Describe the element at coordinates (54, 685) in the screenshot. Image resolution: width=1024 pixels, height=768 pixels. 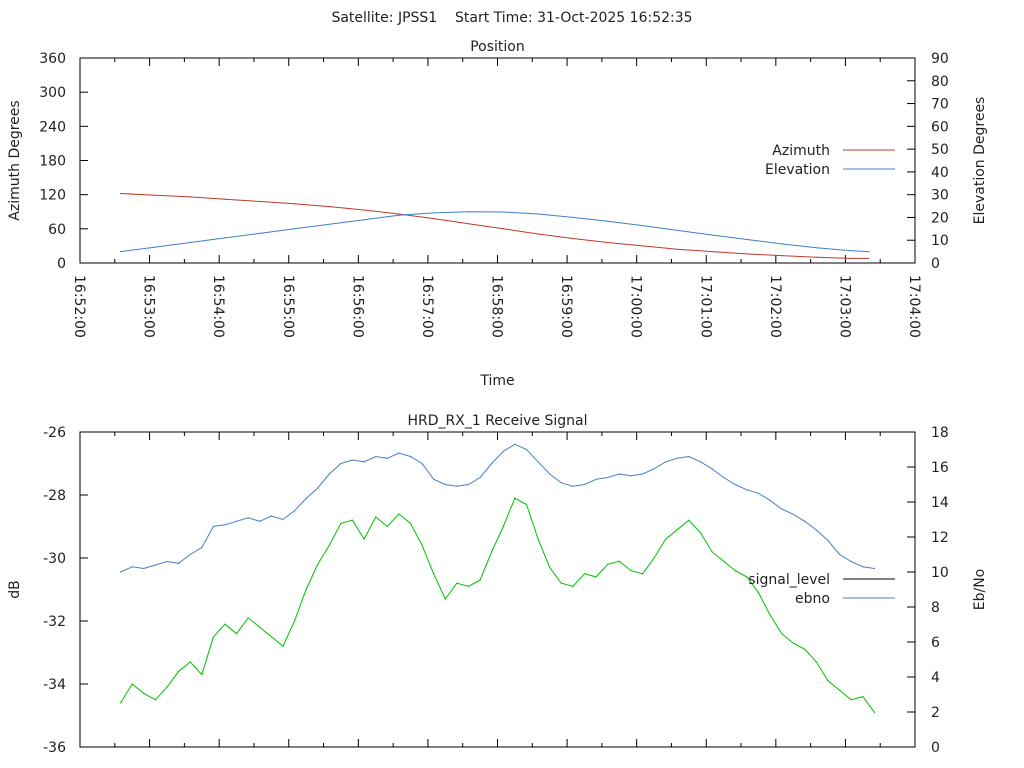
I see `y-tick-label: -34` at that location.